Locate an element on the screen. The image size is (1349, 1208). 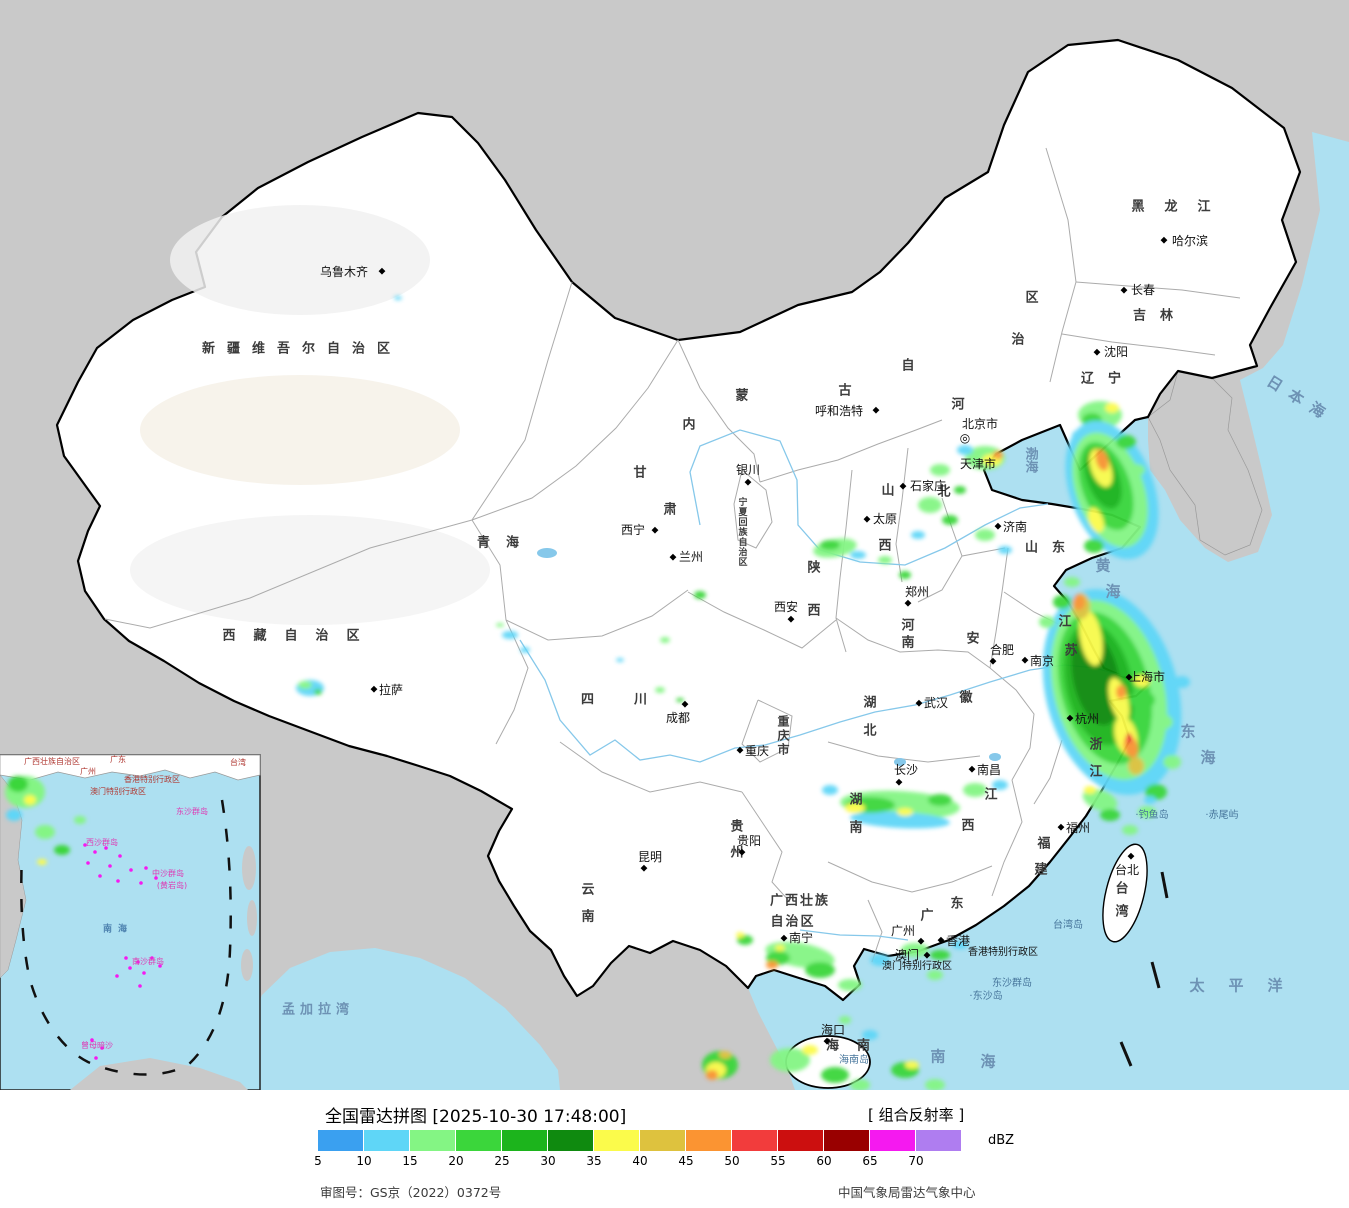
legend-value-label: 30 is located at coordinates (548, 1161).